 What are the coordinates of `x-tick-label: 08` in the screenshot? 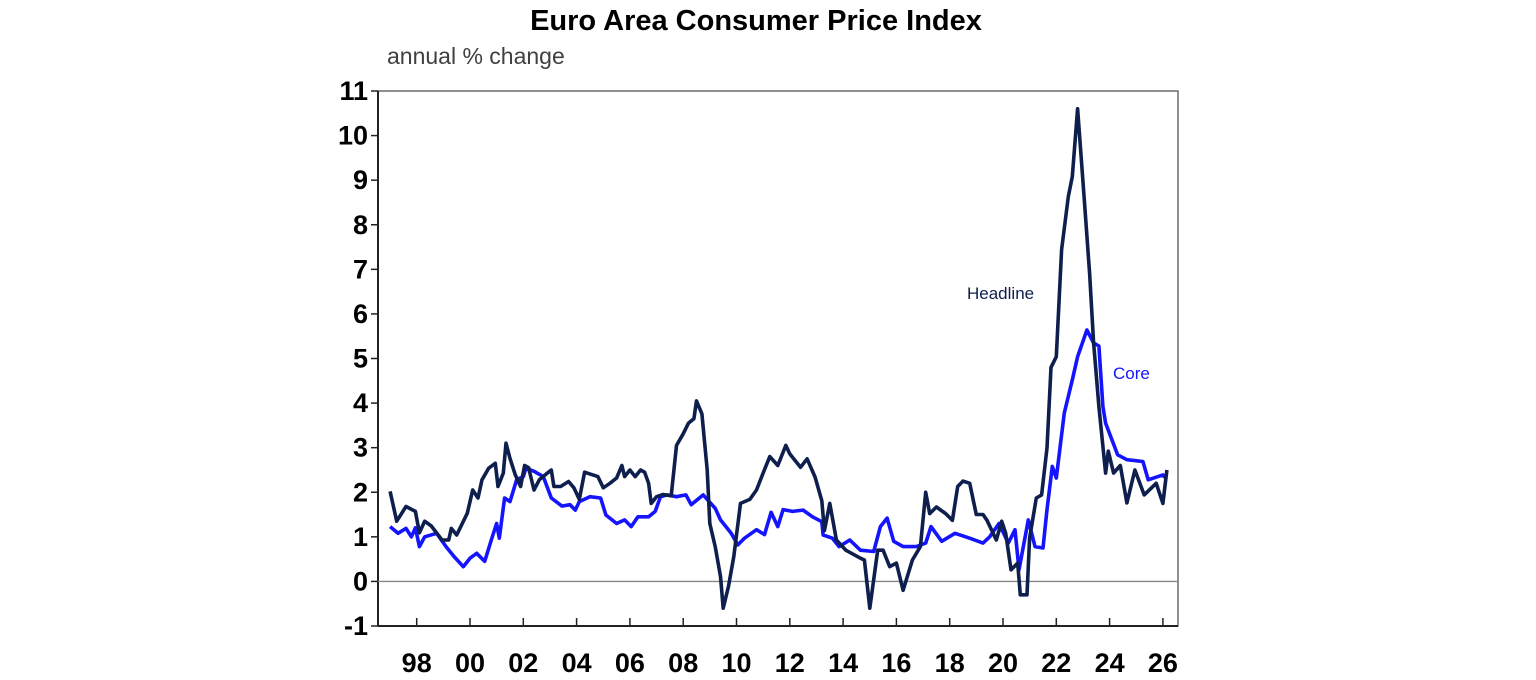 It's located at (683, 663).